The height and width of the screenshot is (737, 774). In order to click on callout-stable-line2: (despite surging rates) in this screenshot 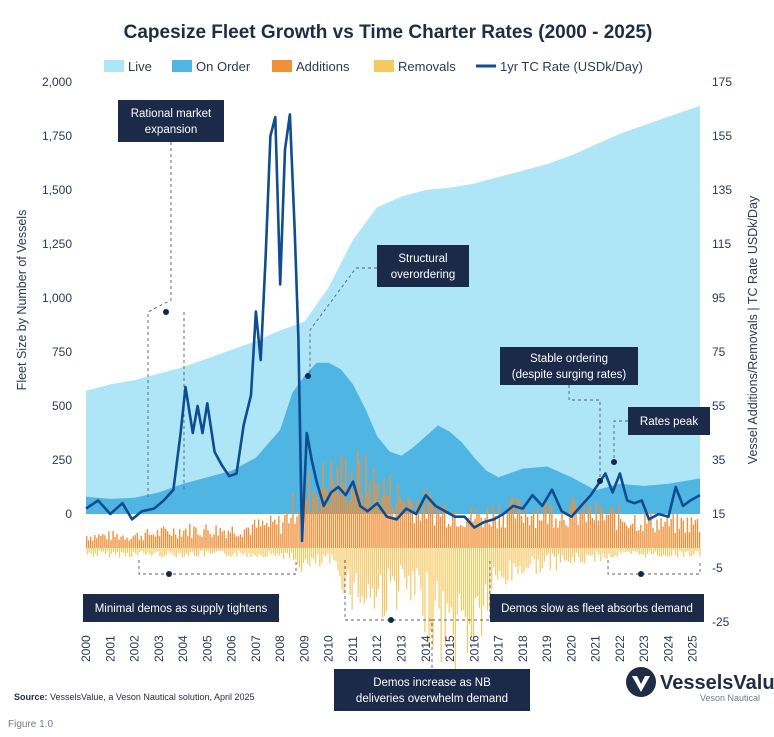, I will do `click(569, 375)`.